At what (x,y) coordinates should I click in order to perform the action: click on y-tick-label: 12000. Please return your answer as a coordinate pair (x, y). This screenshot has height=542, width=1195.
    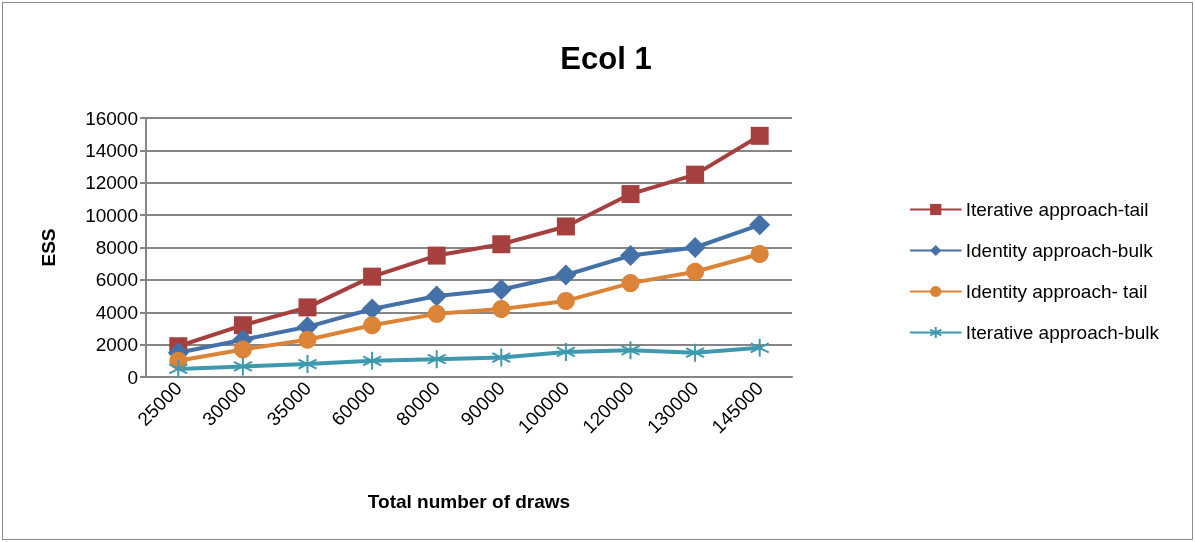
    Looking at the image, I should click on (111, 183).